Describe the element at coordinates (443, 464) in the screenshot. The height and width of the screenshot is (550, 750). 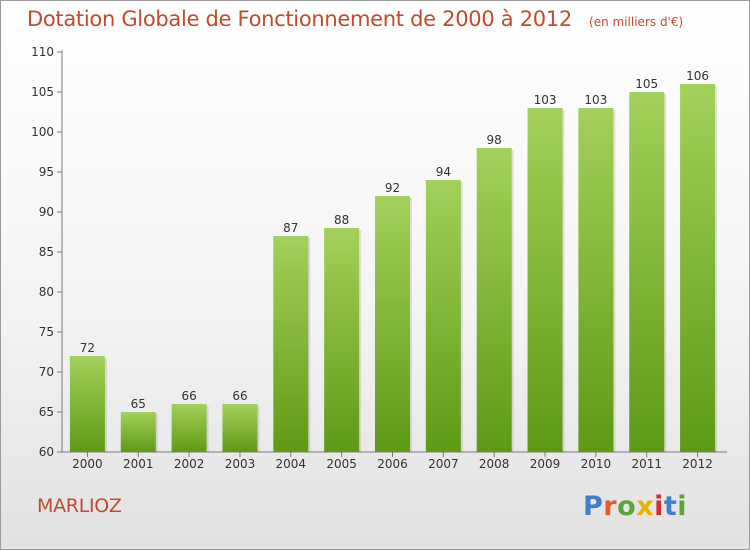
I see `x-tick-label: 2007` at that location.